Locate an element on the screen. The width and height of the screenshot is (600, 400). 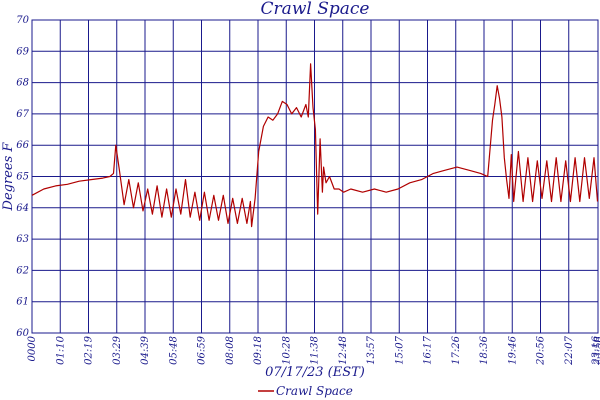
y-tick-label: 65 is located at coordinates (22, 177).